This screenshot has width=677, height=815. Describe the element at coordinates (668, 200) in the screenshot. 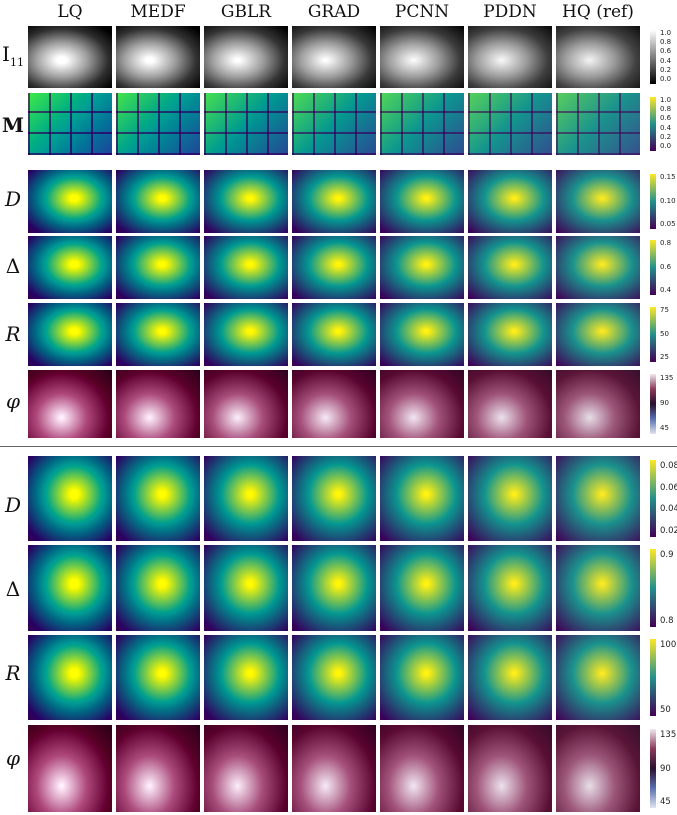

I see `colorbar-tick-label: 0.10` at that location.